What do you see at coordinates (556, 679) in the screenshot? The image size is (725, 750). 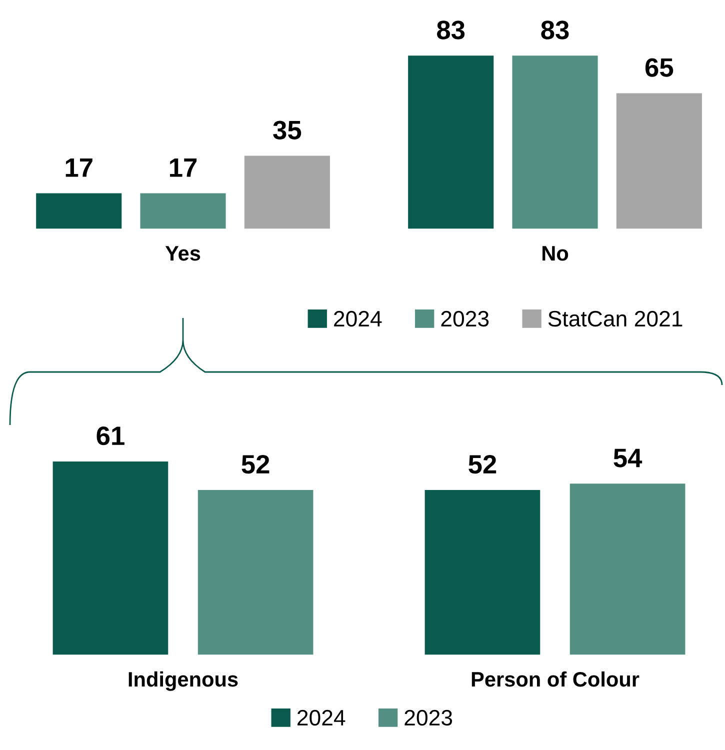 I see `x-tick-label: Person of Colour` at bounding box center [556, 679].